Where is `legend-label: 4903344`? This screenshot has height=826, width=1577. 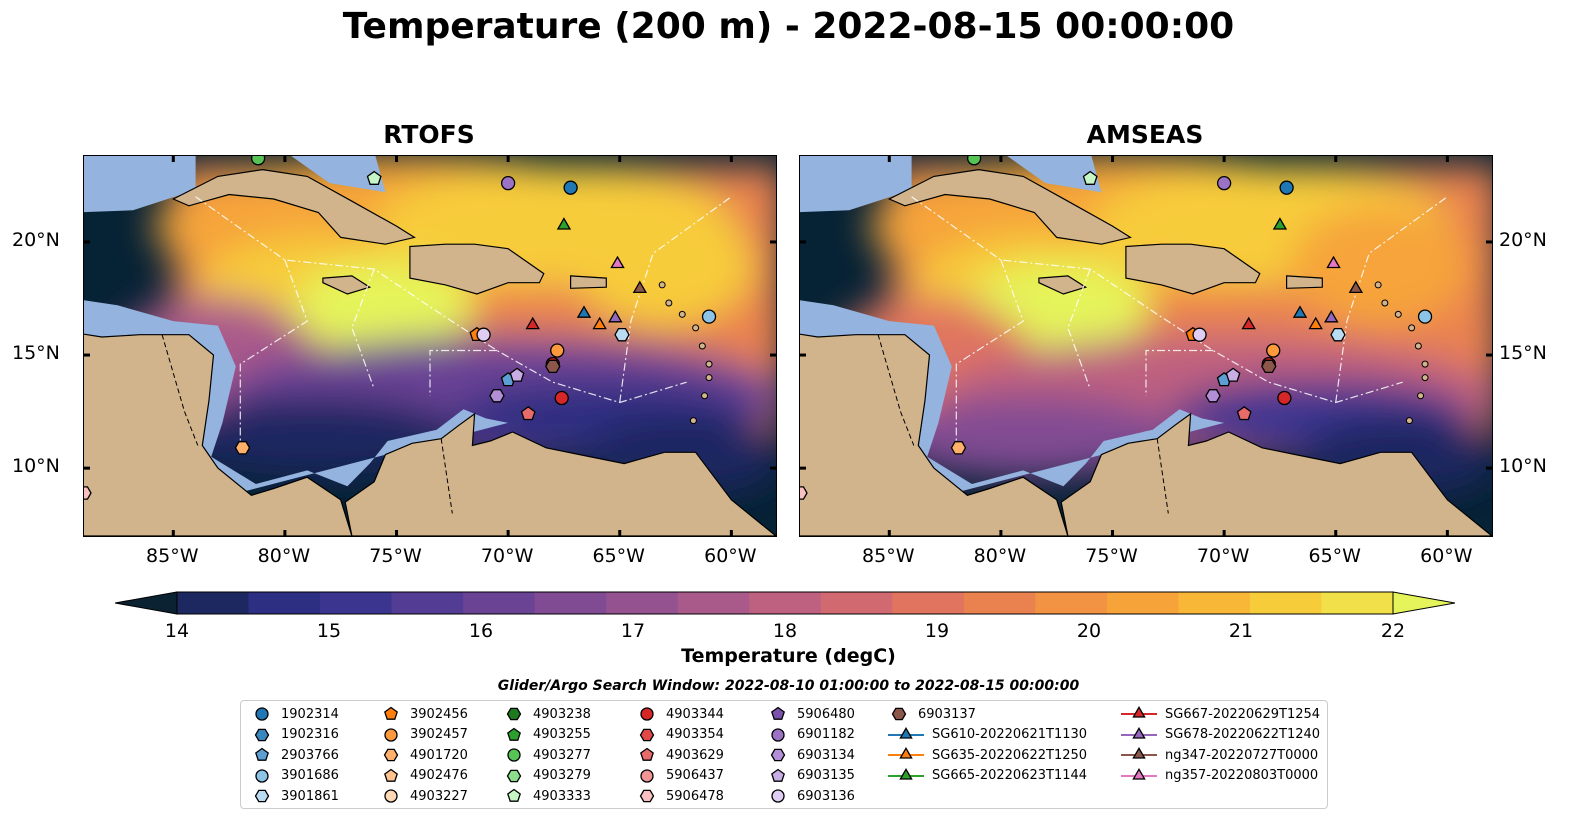 legend-label: 4903344 is located at coordinates (695, 714).